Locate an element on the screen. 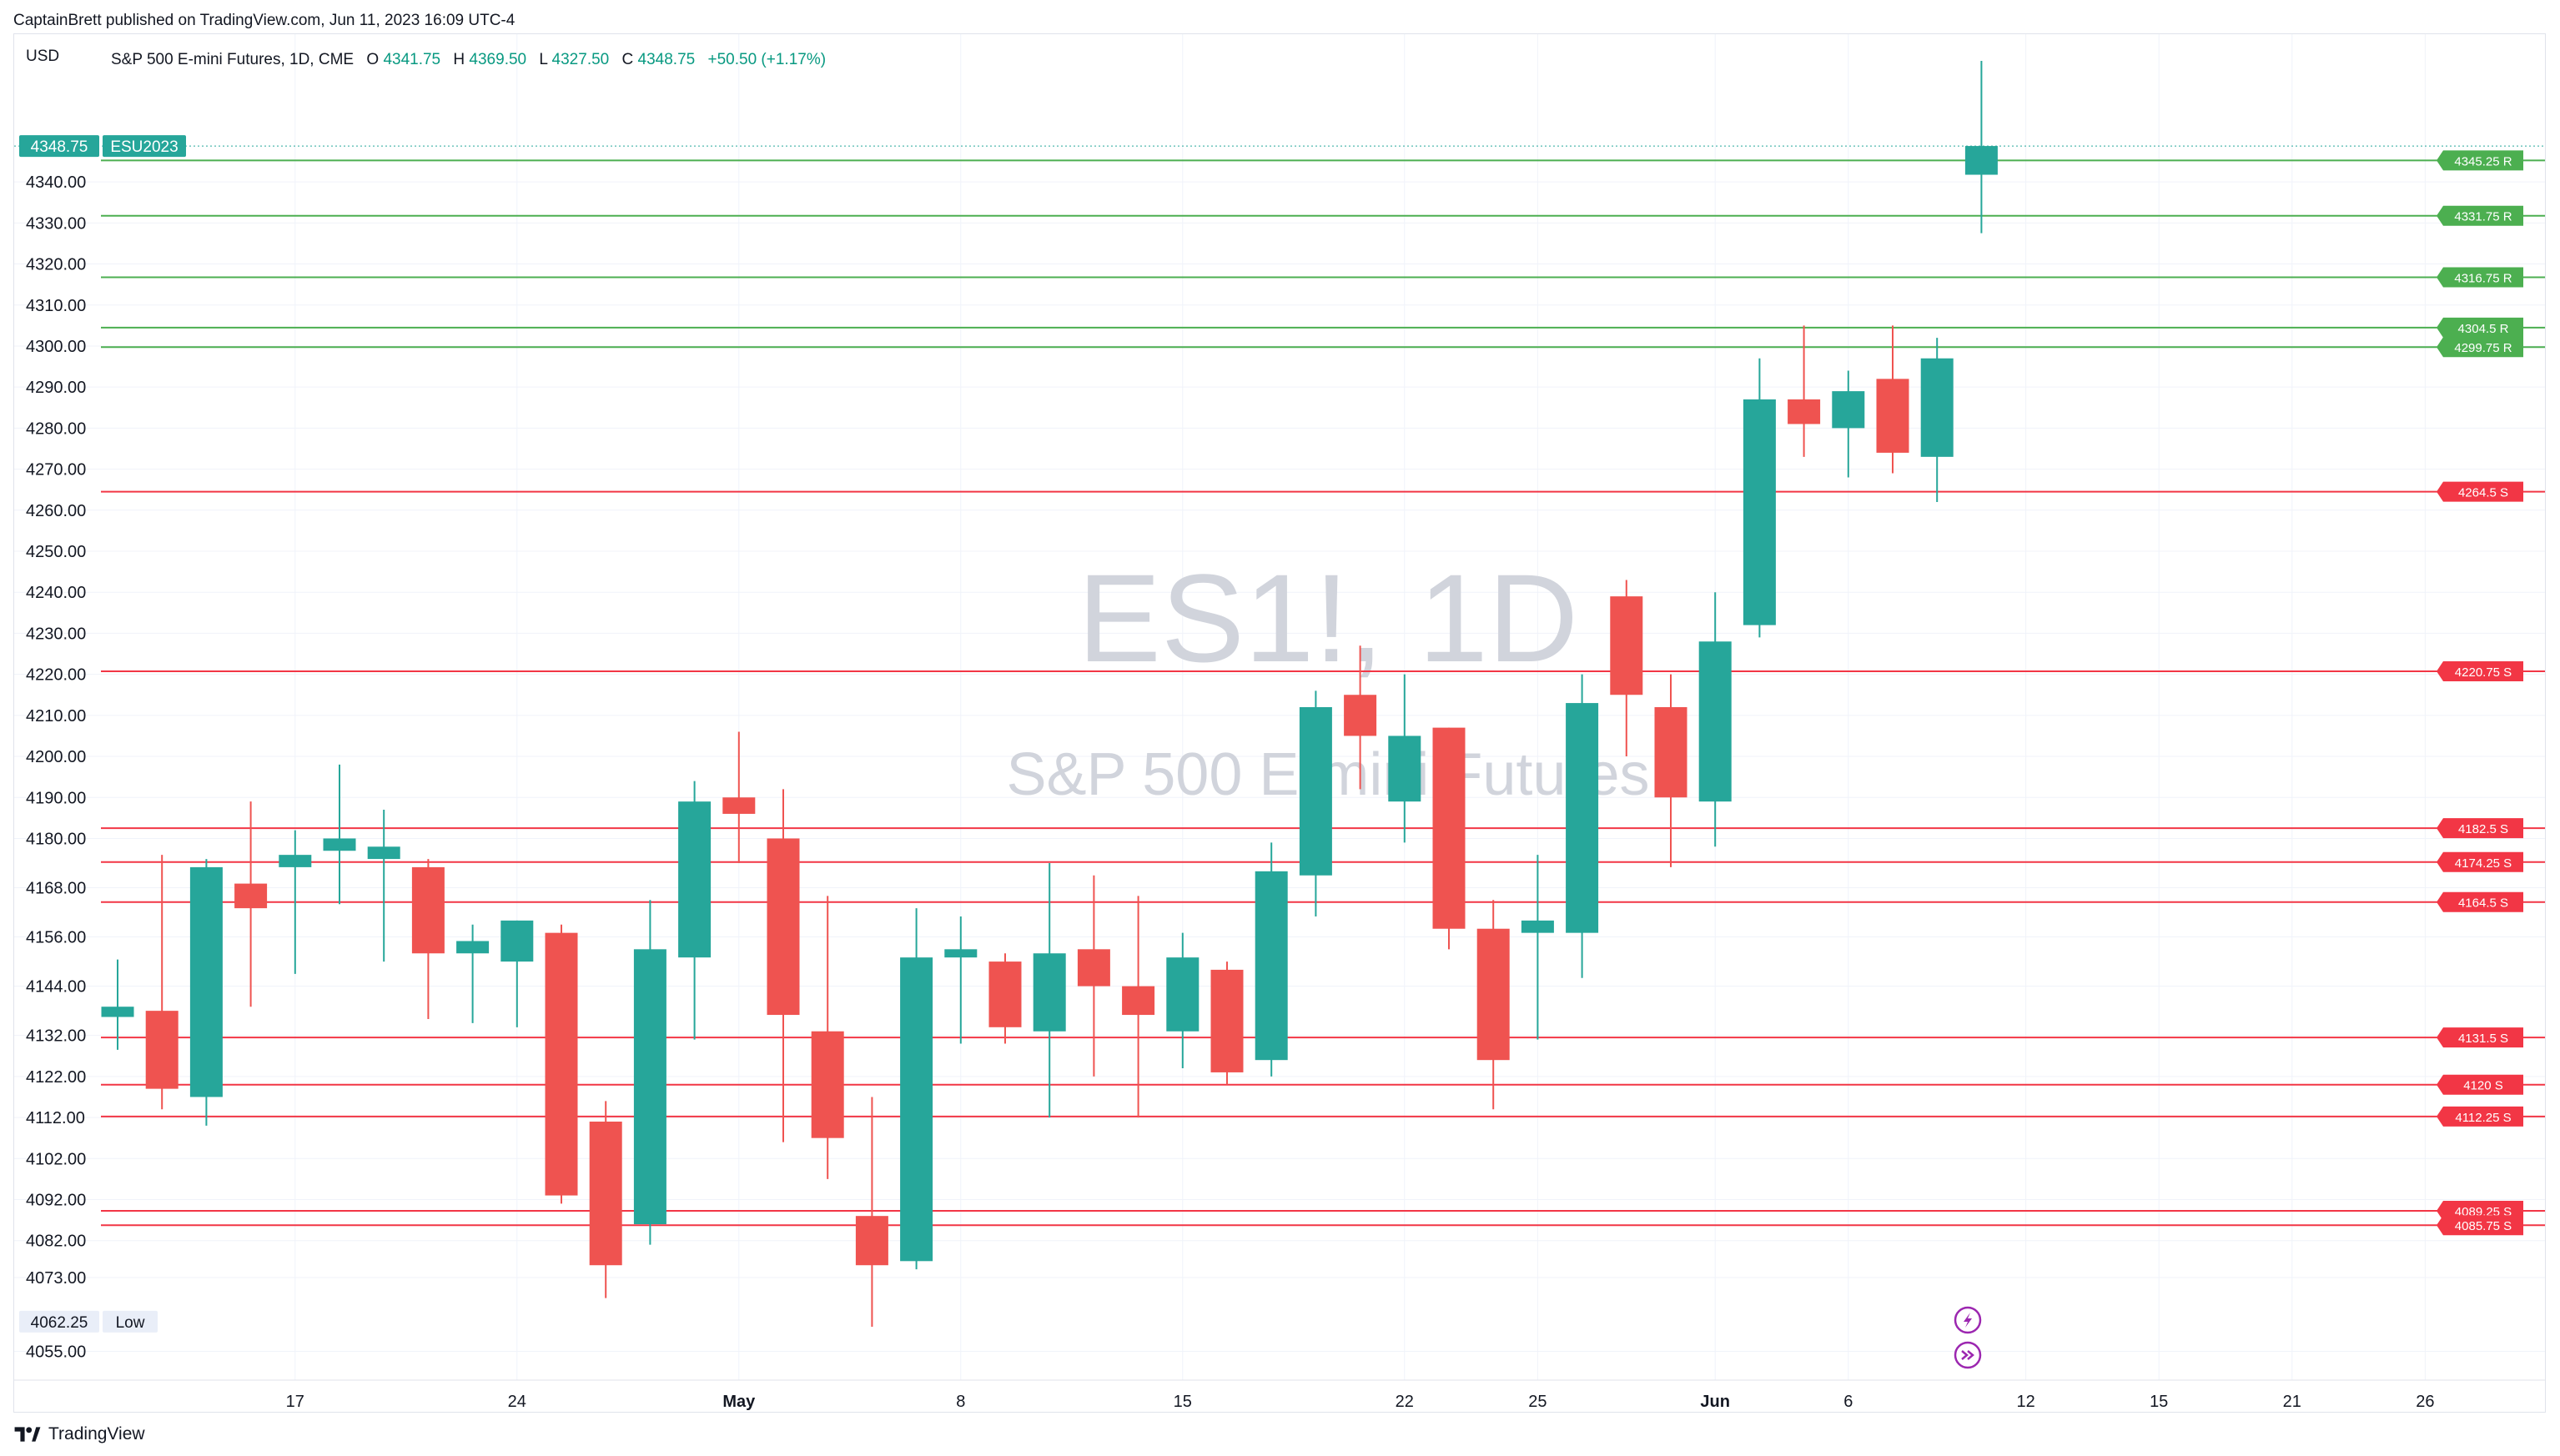 This screenshot has height=1456, width=2560. open-label: O is located at coordinates (372, 59).